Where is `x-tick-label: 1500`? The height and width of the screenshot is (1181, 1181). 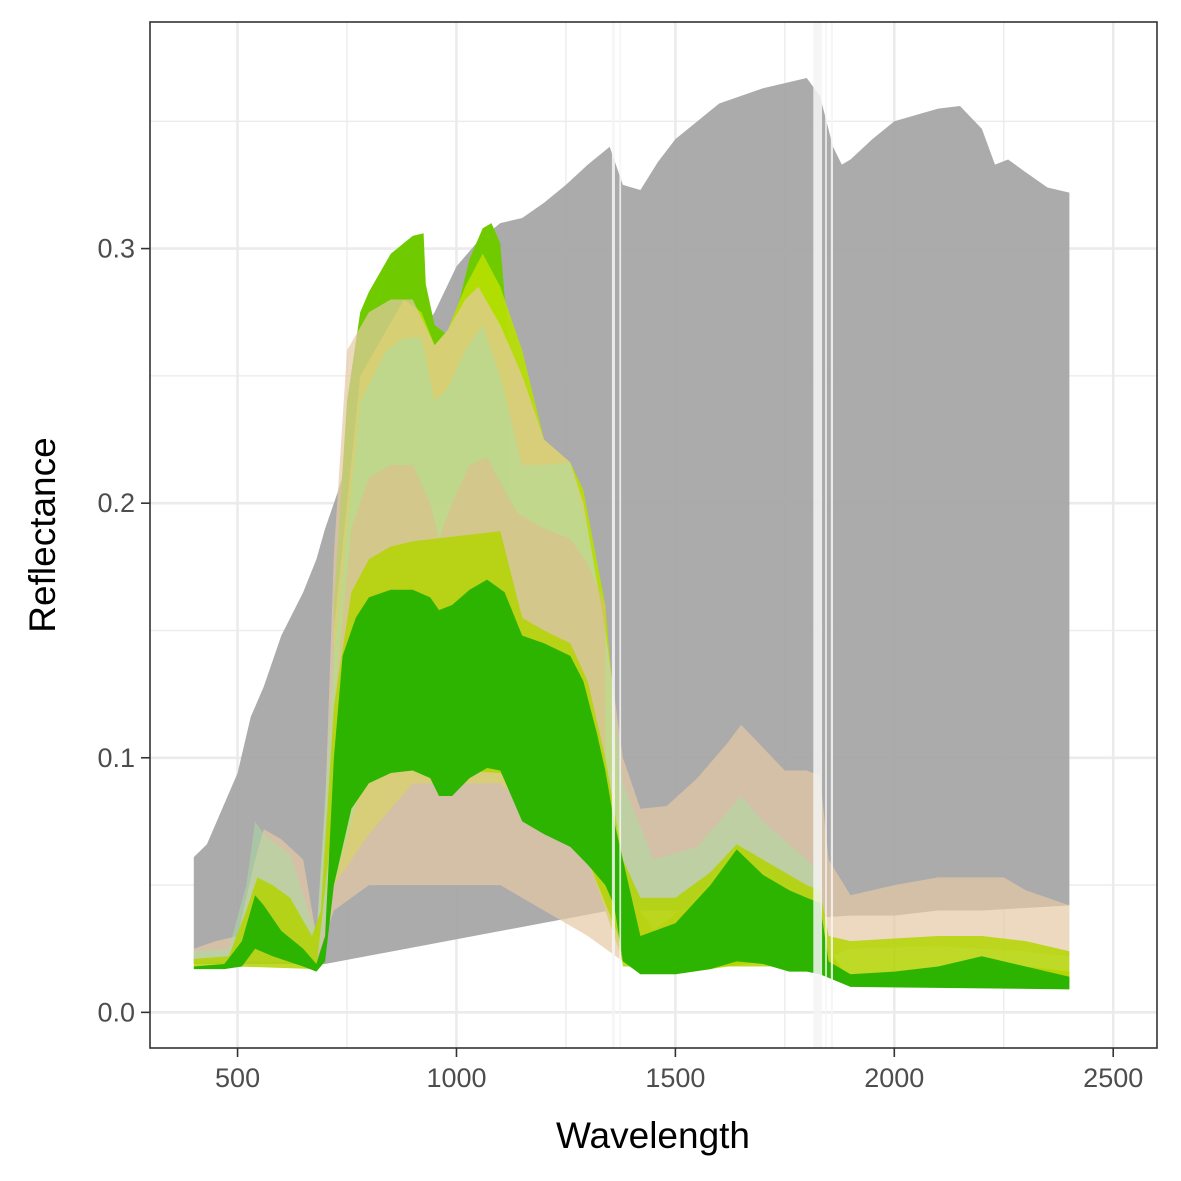
x-tick-label: 1500 is located at coordinates (675, 1078).